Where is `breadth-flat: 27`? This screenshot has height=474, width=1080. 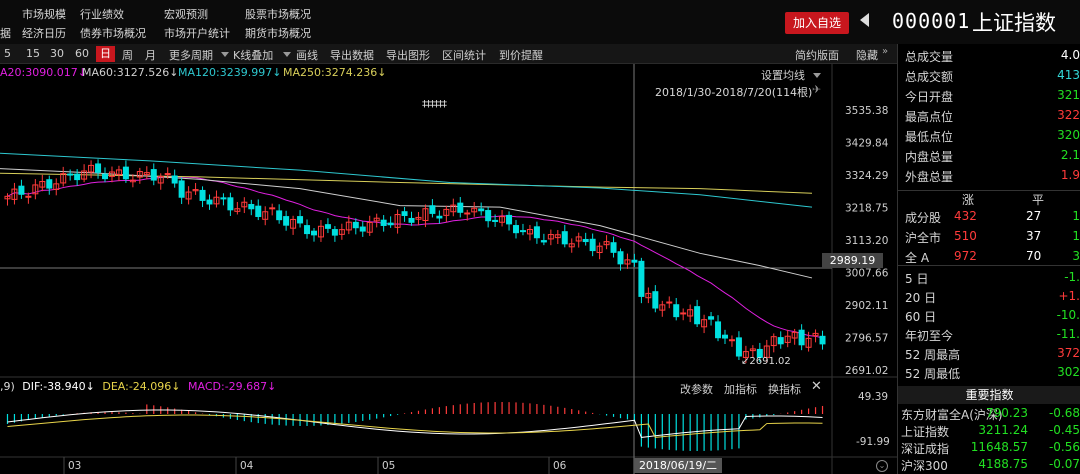
breadth-flat: 27 is located at coordinates (1034, 216).